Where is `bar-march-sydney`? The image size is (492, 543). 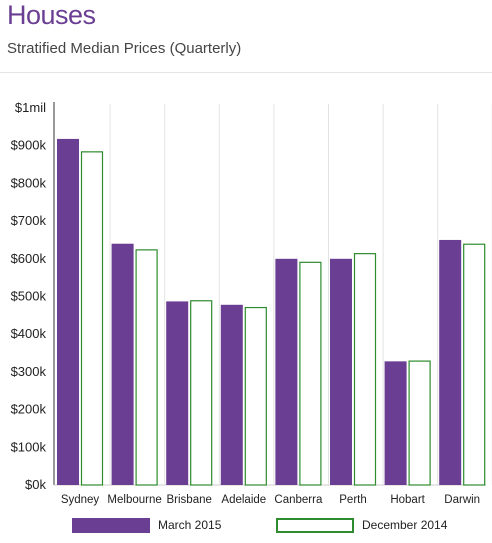 bar-march-sydney is located at coordinates (68, 311).